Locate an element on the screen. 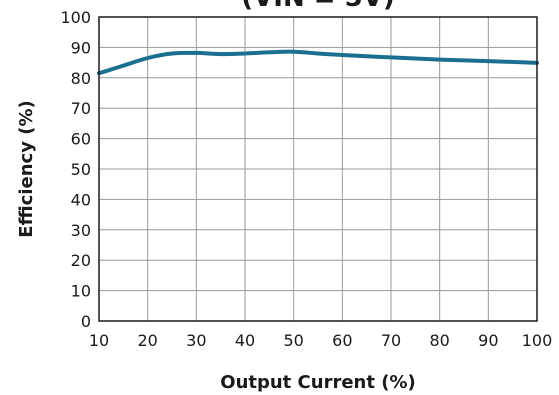 The width and height of the screenshot is (559, 395). y-tick-label: 20 is located at coordinates (81, 260).